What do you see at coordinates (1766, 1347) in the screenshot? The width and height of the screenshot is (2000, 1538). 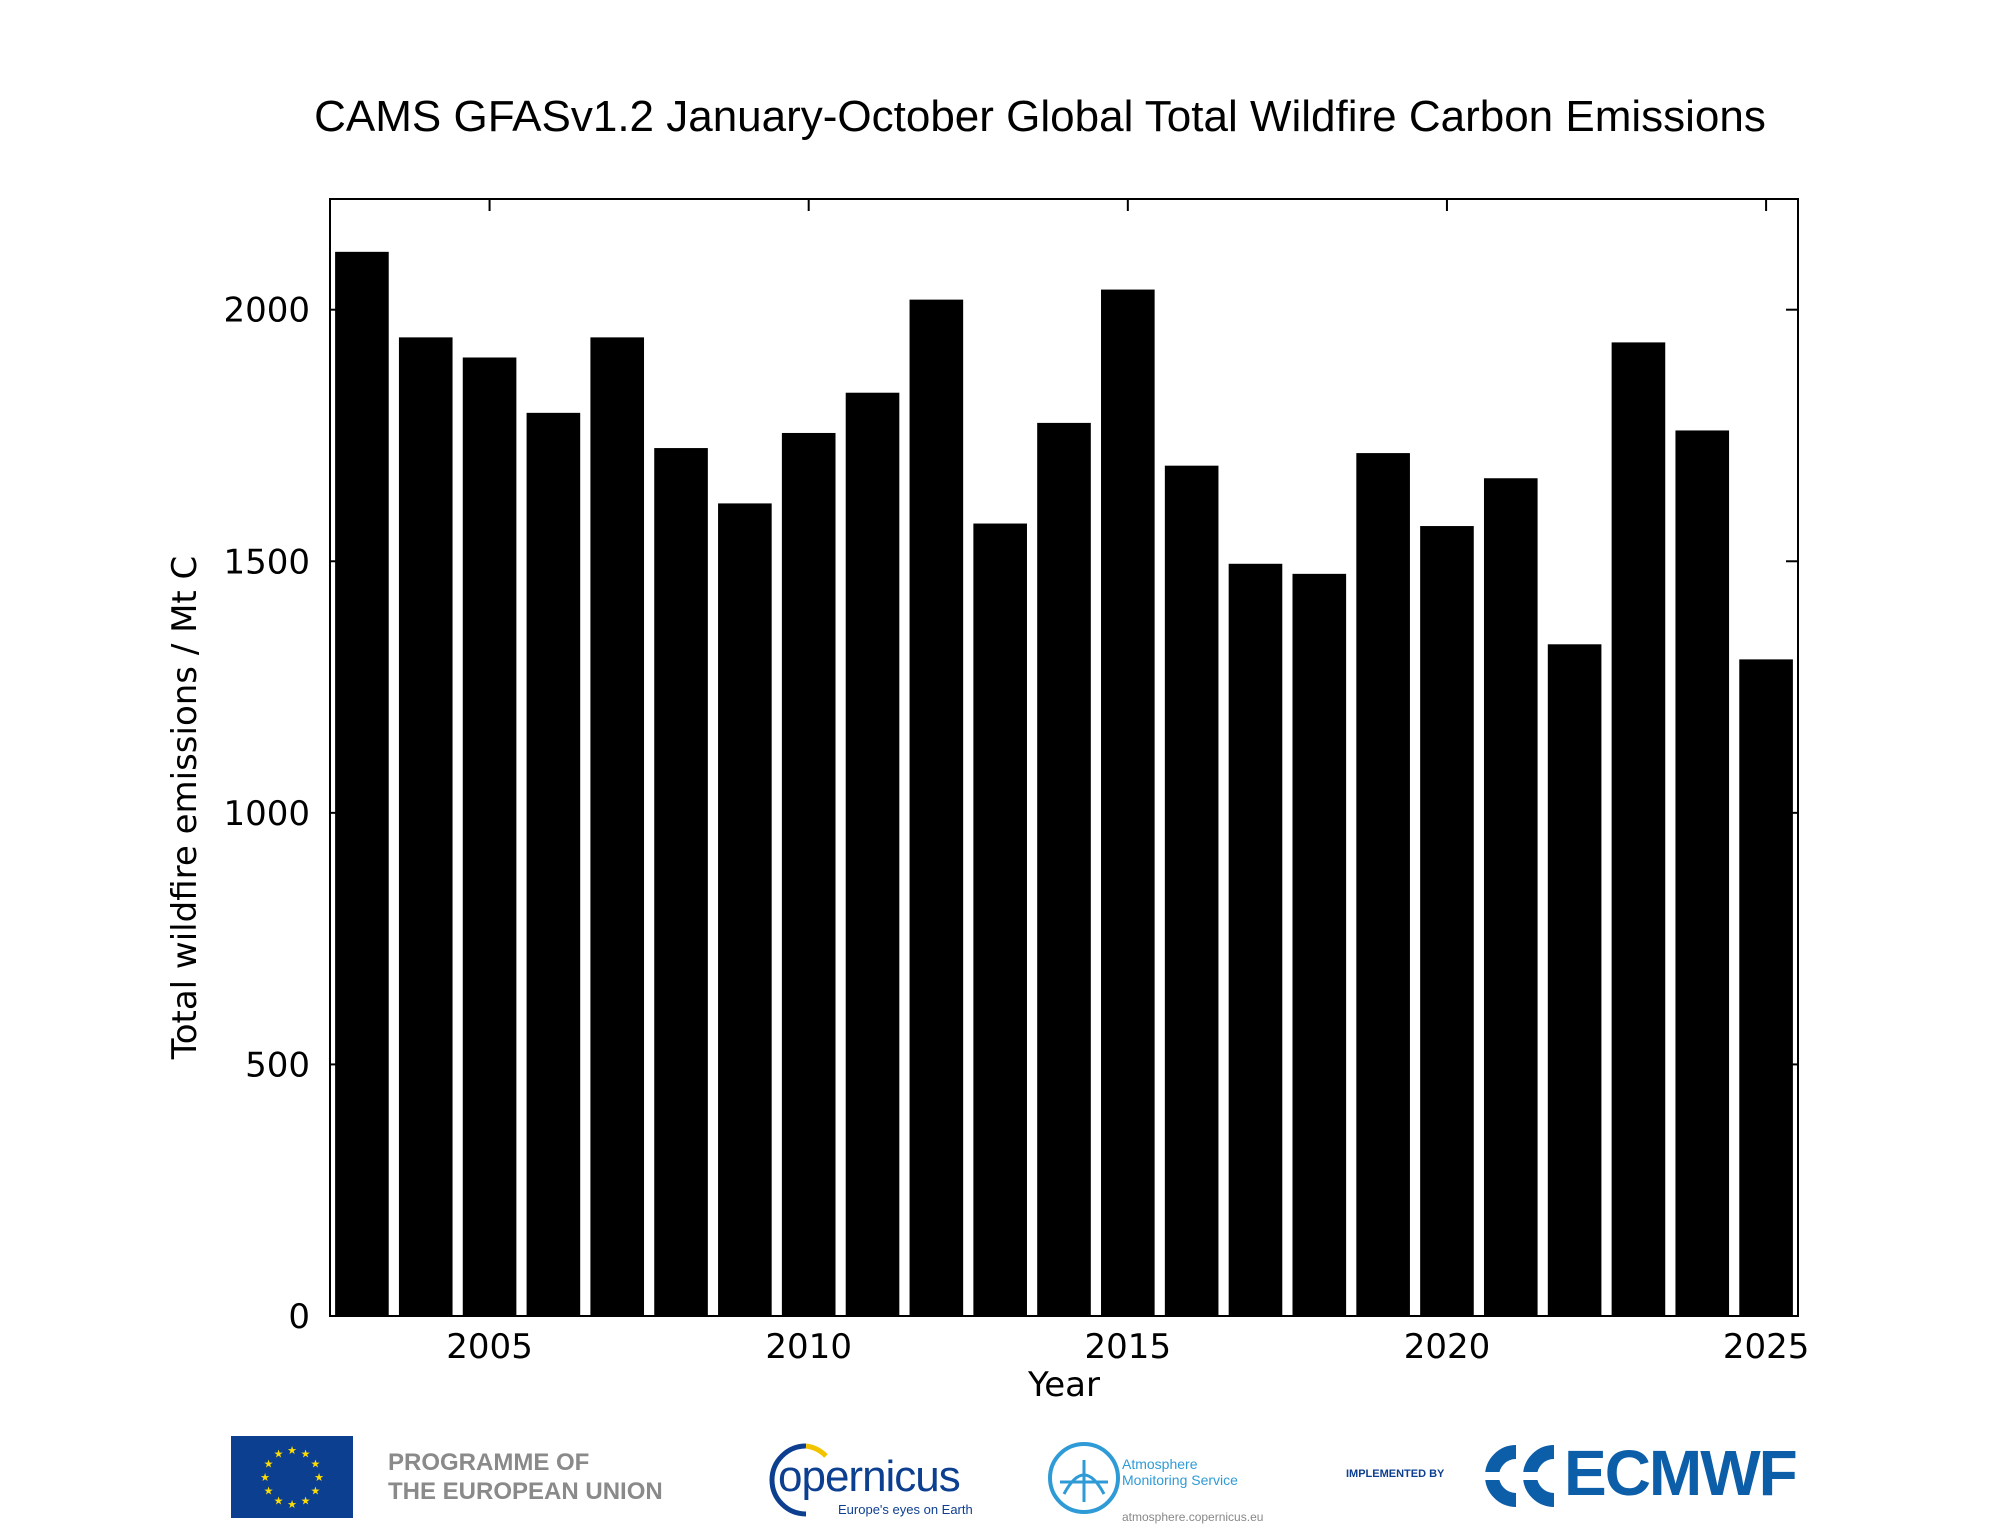 I see `x-tick-label: 2025` at bounding box center [1766, 1347].